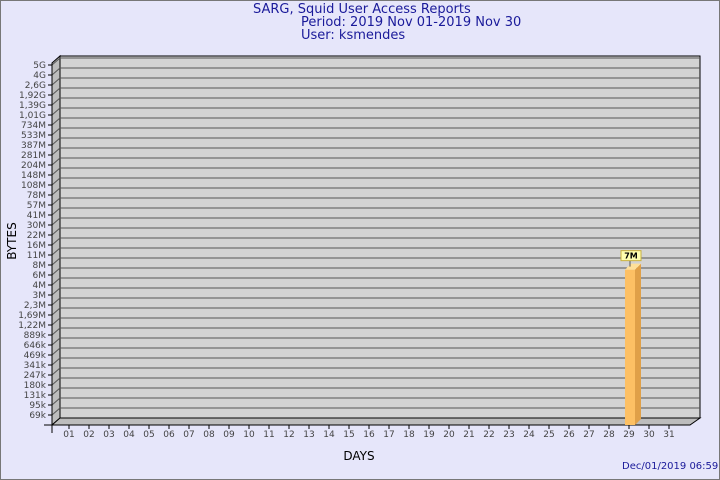 This screenshot has height=480, width=720. What do you see at coordinates (35, 356) in the screenshot?
I see `y-tick-label: 469k` at bounding box center [35, 356].